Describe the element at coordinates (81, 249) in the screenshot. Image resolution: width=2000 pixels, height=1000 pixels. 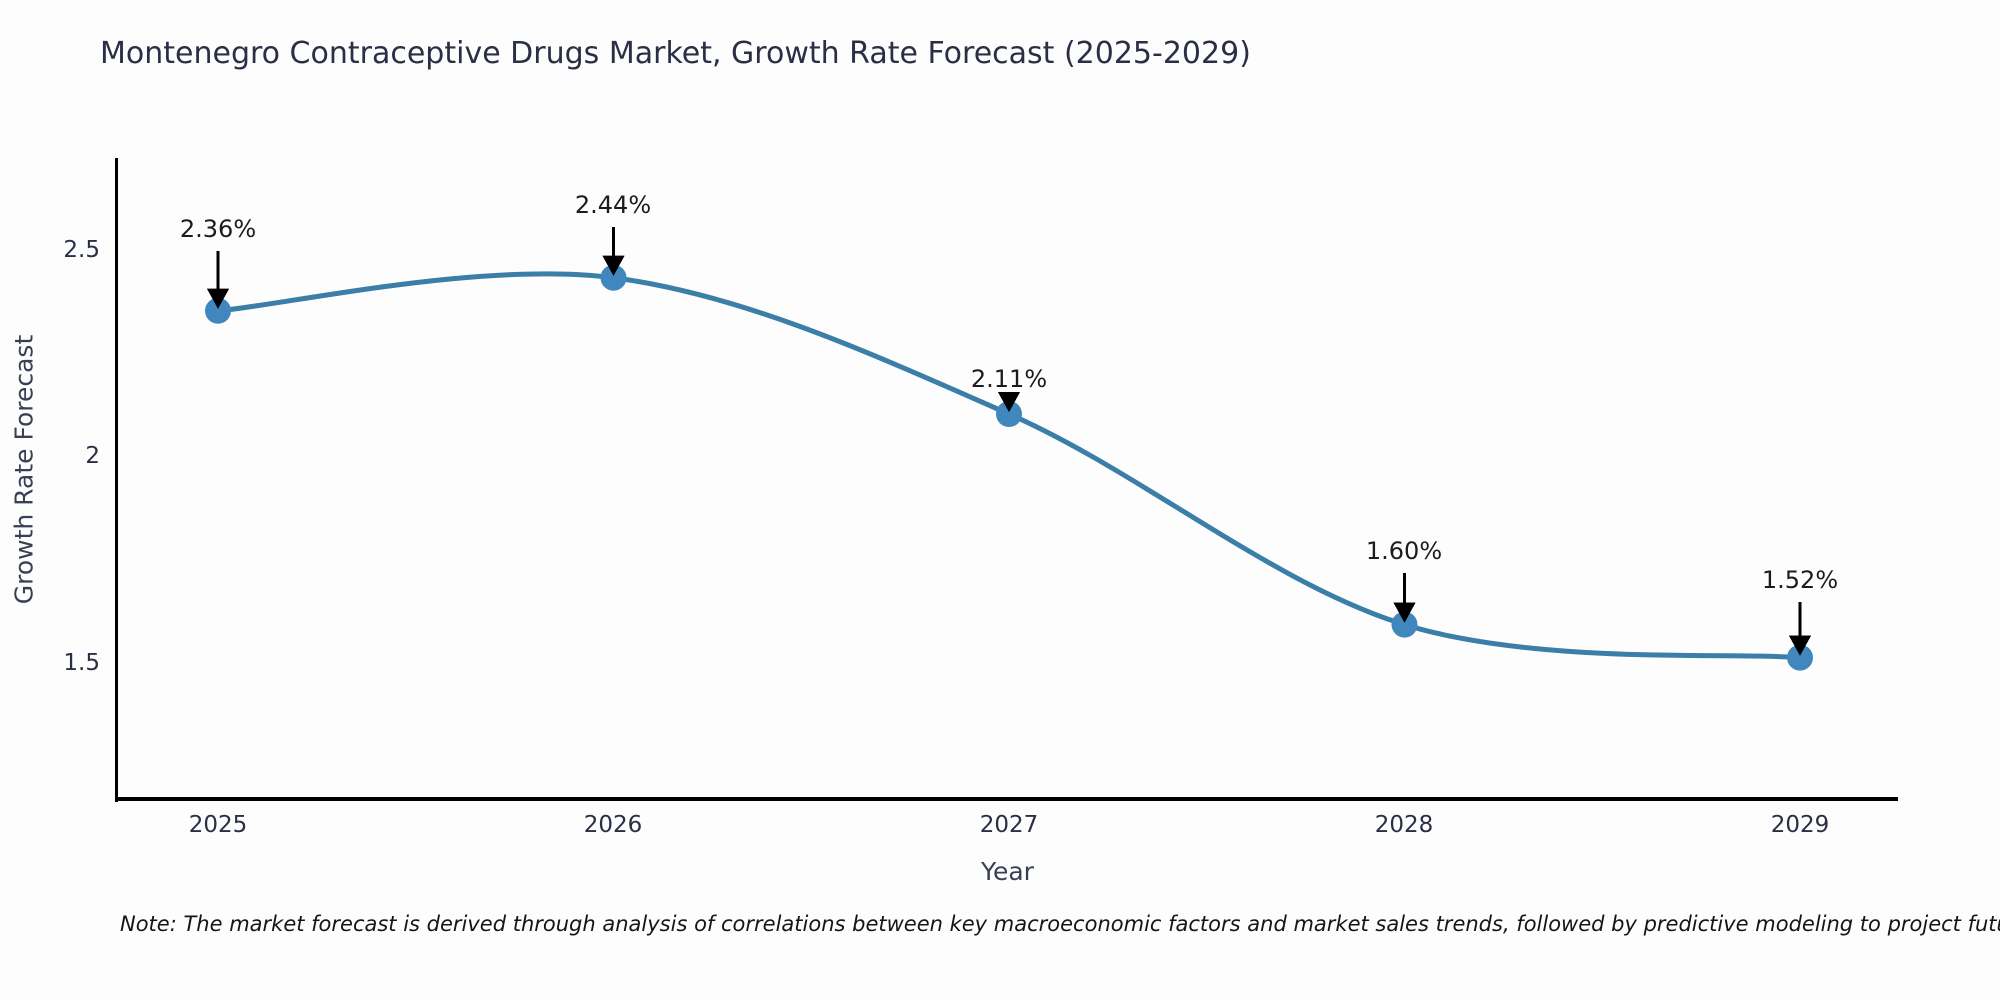
I see `y-tick-label-0: 2.5` at that location.